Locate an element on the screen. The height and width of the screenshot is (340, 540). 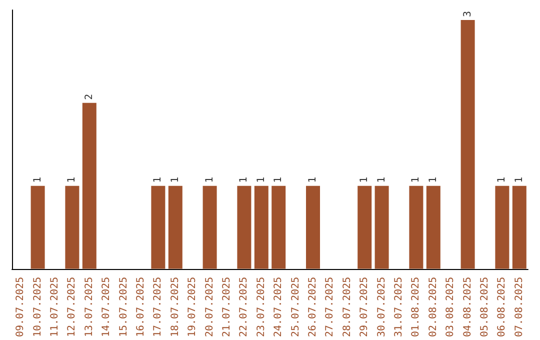
x-tick-label: 12.07.2025 is located at coordinates (72, 307).